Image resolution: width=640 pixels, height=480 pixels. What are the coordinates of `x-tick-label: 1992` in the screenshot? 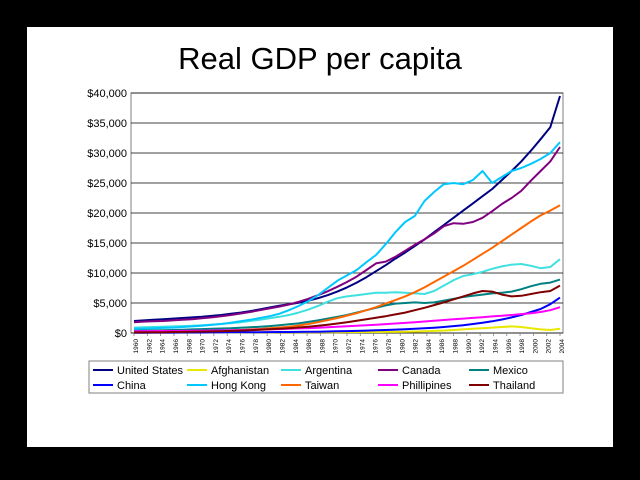 It's located at (482, 346).